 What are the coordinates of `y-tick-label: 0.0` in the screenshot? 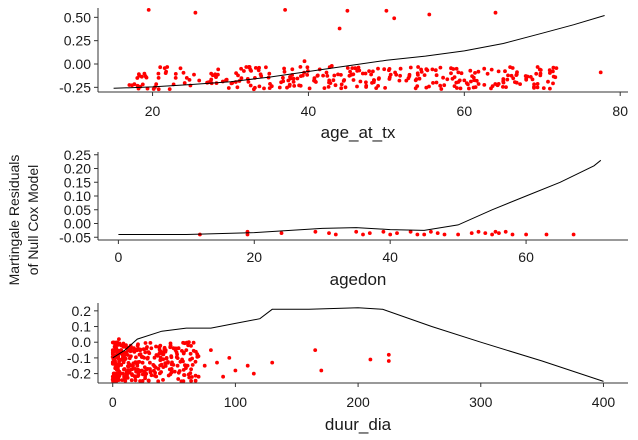 It's located at (82, 342).